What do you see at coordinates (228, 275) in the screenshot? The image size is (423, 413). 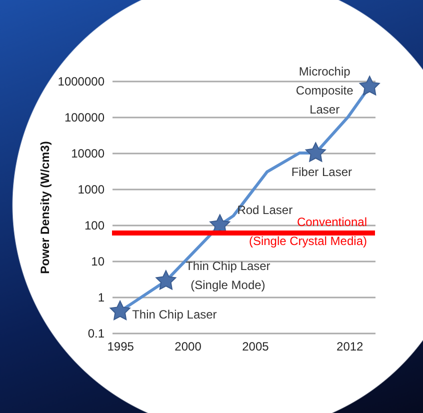 I see `annotation: Thin Chip Laser (Single Mode)` at bounding box center [228, 275].